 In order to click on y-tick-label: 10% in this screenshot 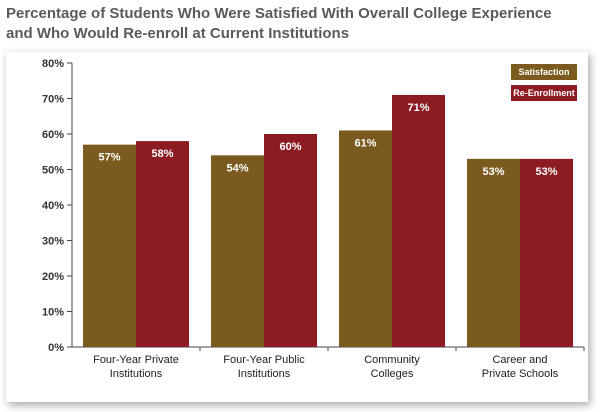, I will do `click(53, 313)`.